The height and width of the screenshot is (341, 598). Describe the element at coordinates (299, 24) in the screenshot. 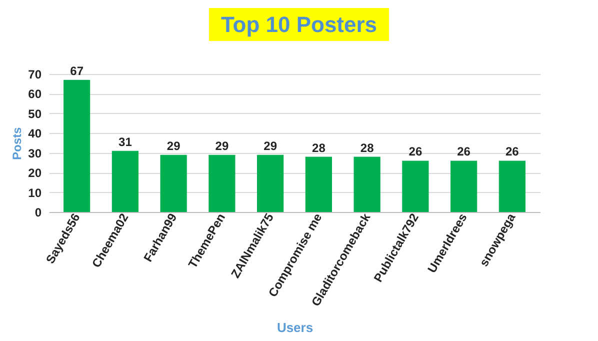

I see `chart-title: Top 10 Posters` at that location.